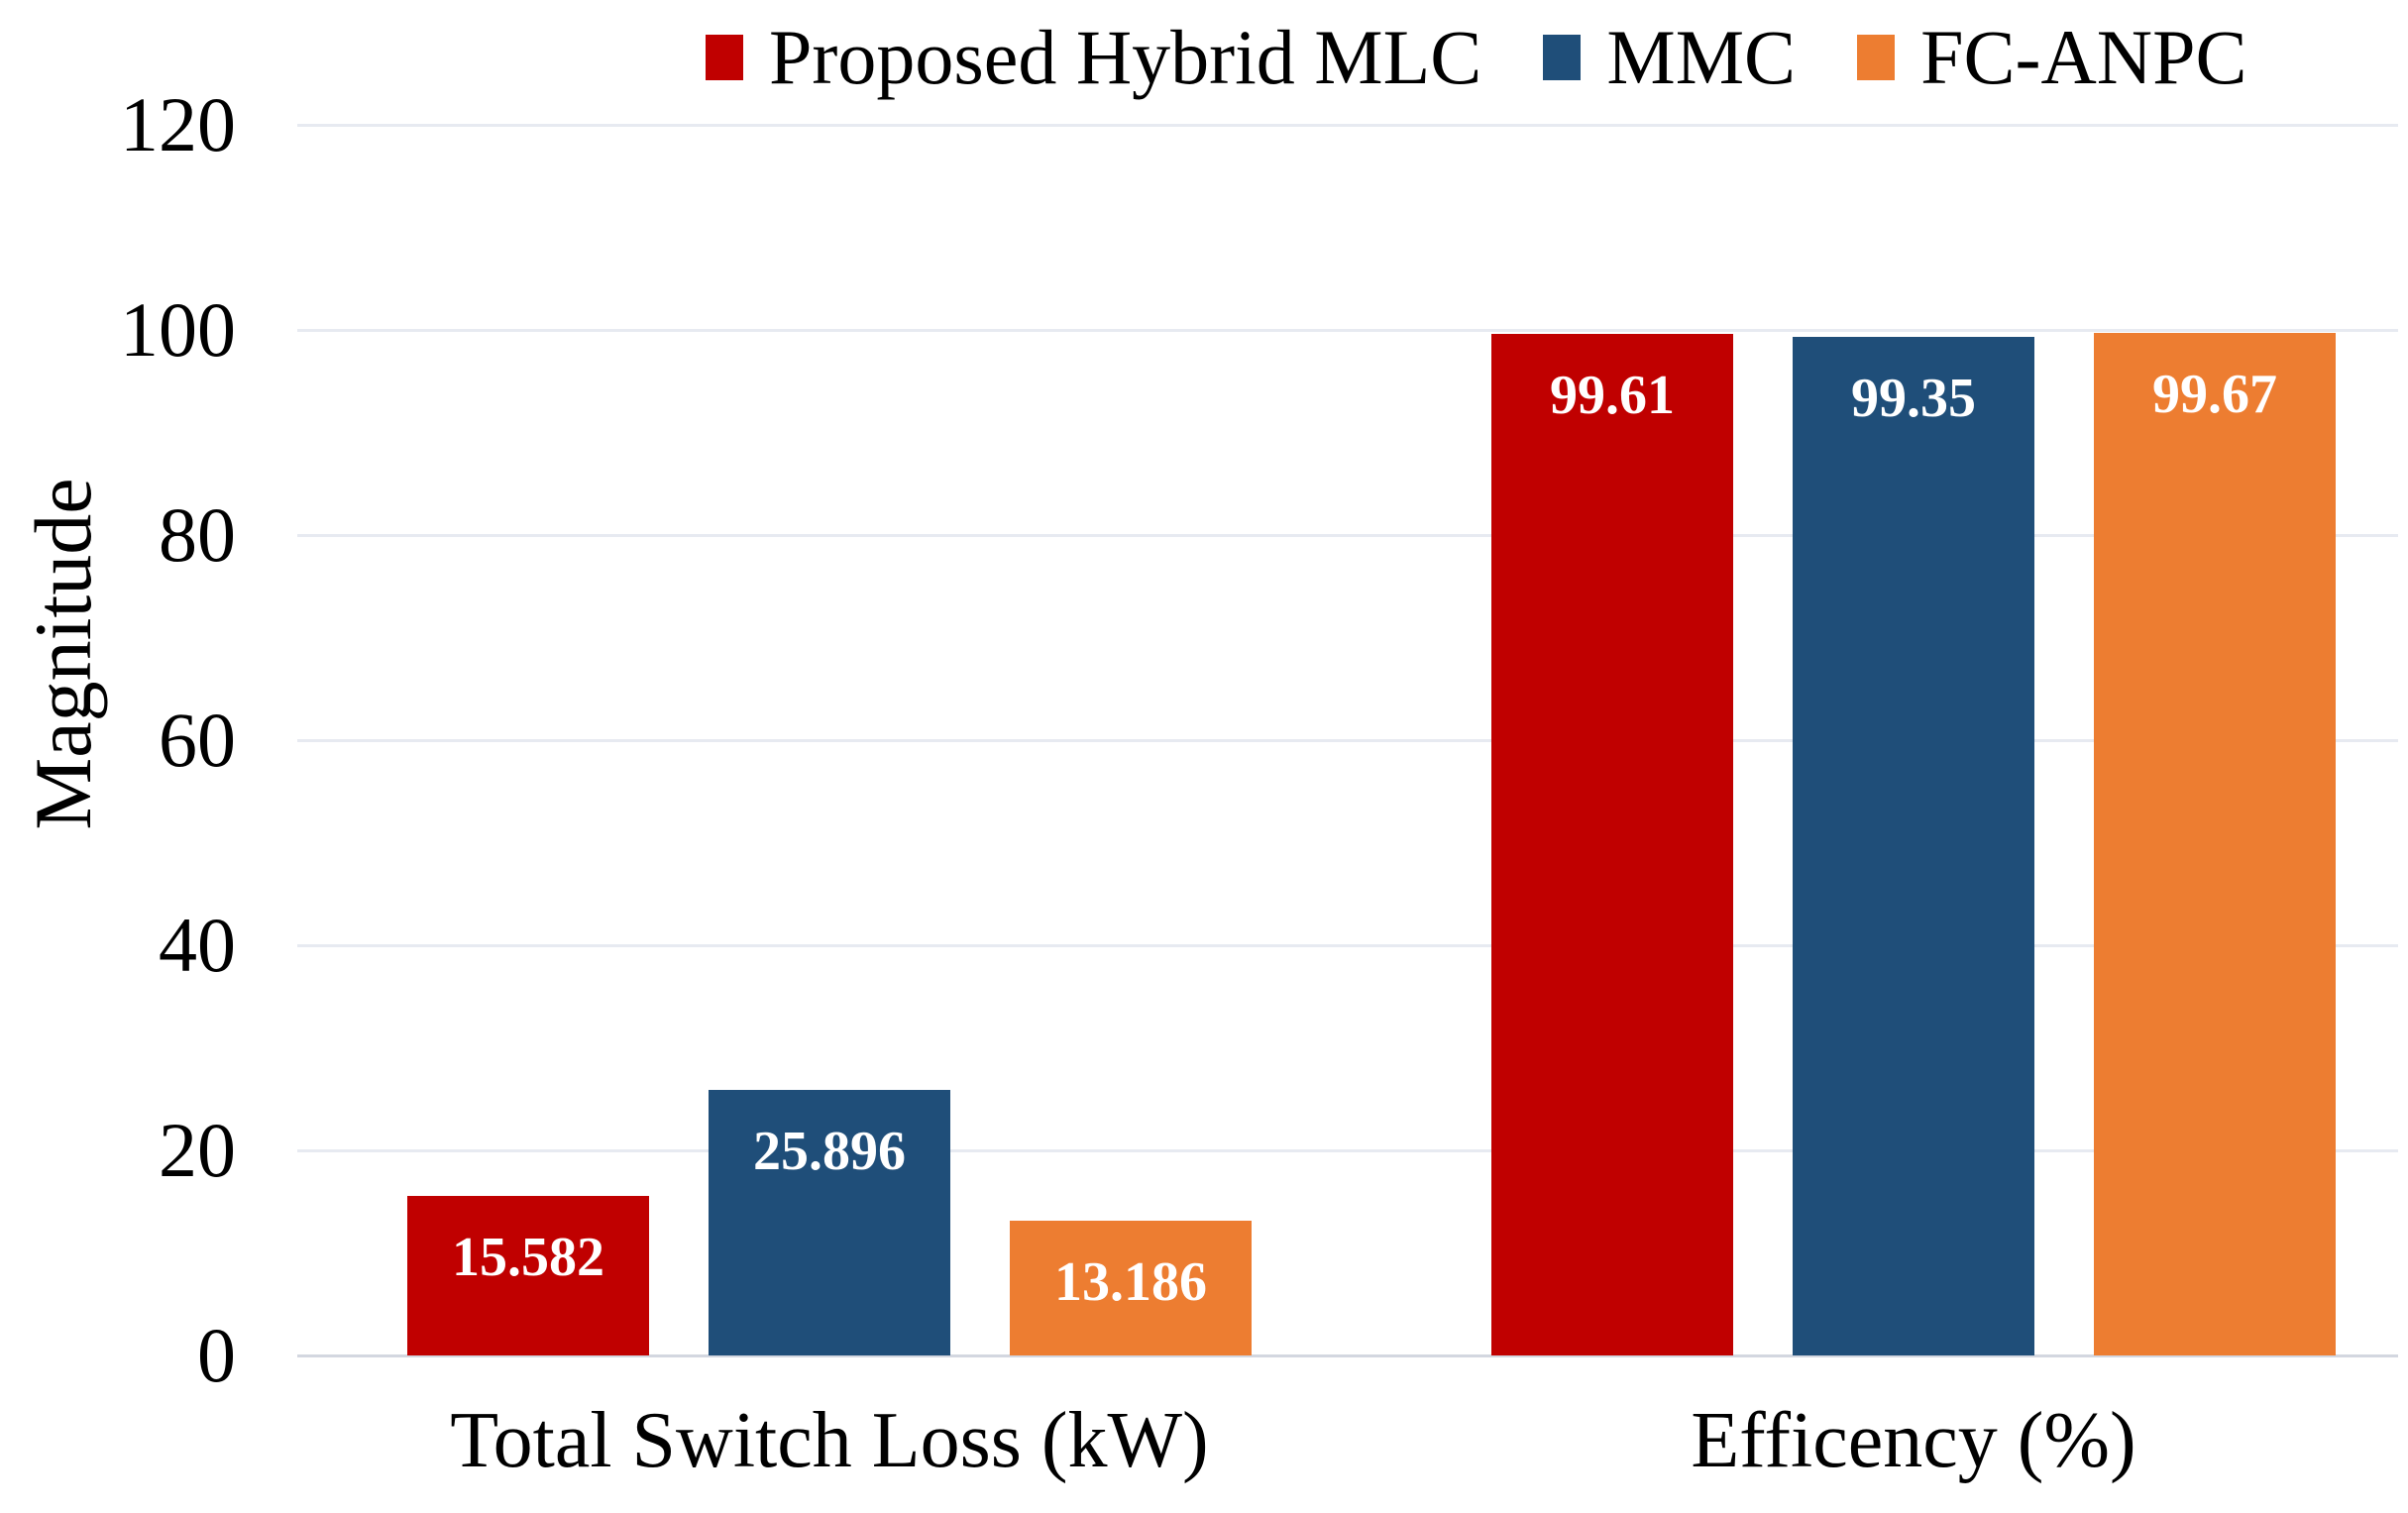 Image resolution: width=2408 pixels, height=1513 pixels. I want to click on legend-item: Proposed Hybrid MLC, so click(1093, 57).